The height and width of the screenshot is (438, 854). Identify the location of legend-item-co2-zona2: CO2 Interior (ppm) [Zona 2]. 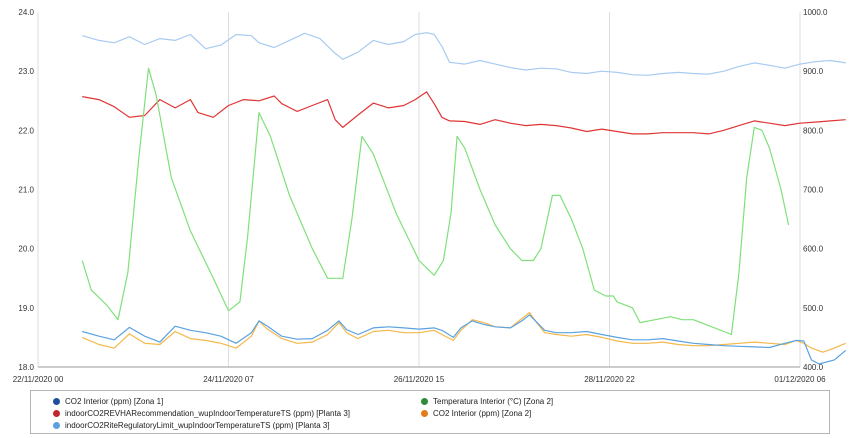
(476, 413).